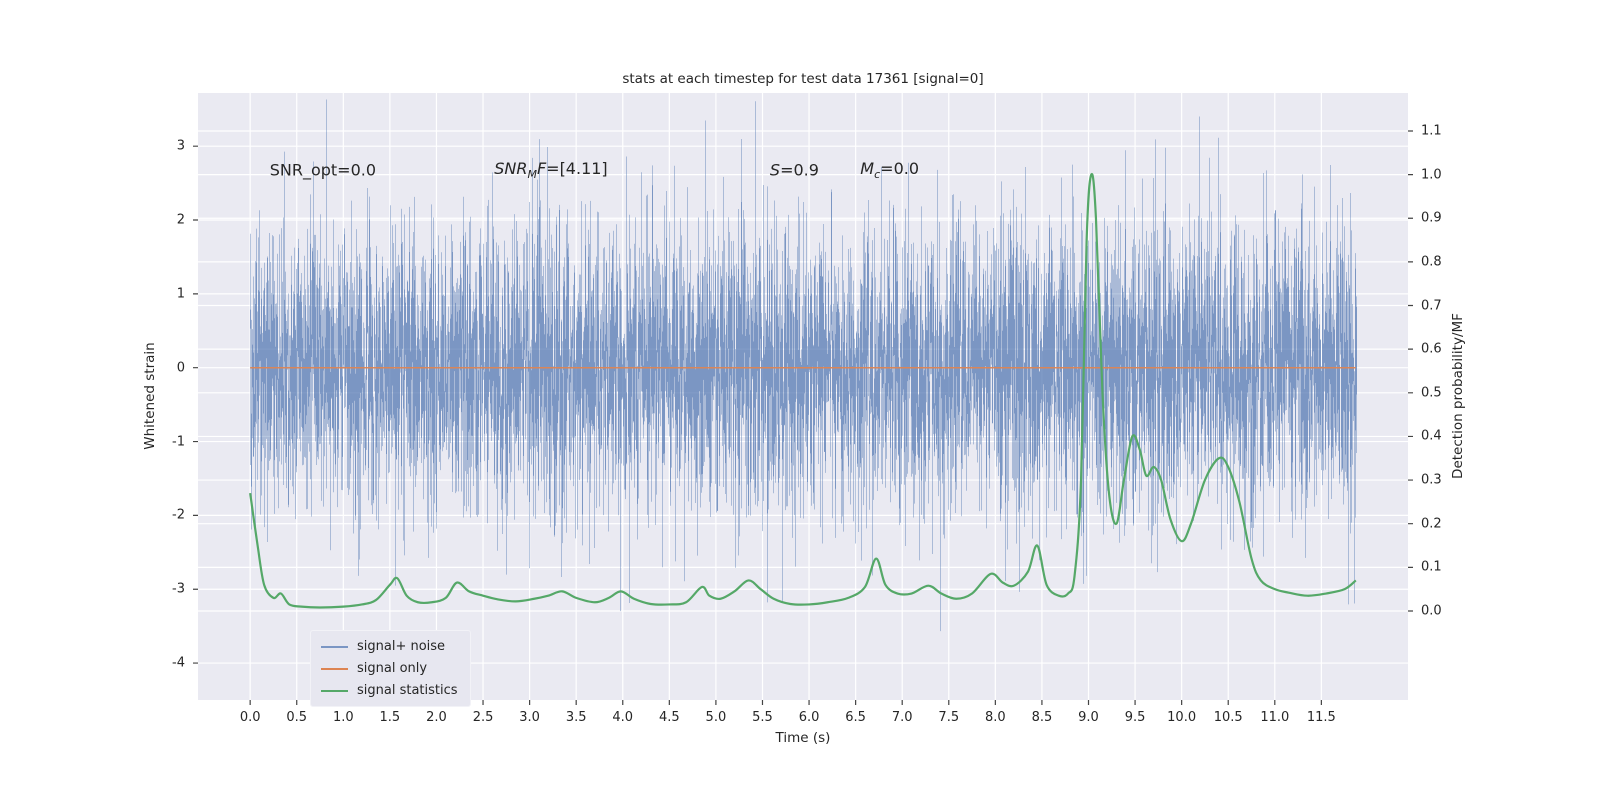  Describe the element at coordinates (297, 717) in the screenshot. I see `x-tick-label: 0.5` at that location.